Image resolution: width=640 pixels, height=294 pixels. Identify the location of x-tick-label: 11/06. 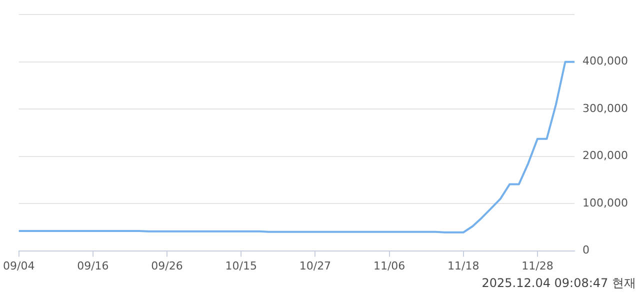
(389, 265).